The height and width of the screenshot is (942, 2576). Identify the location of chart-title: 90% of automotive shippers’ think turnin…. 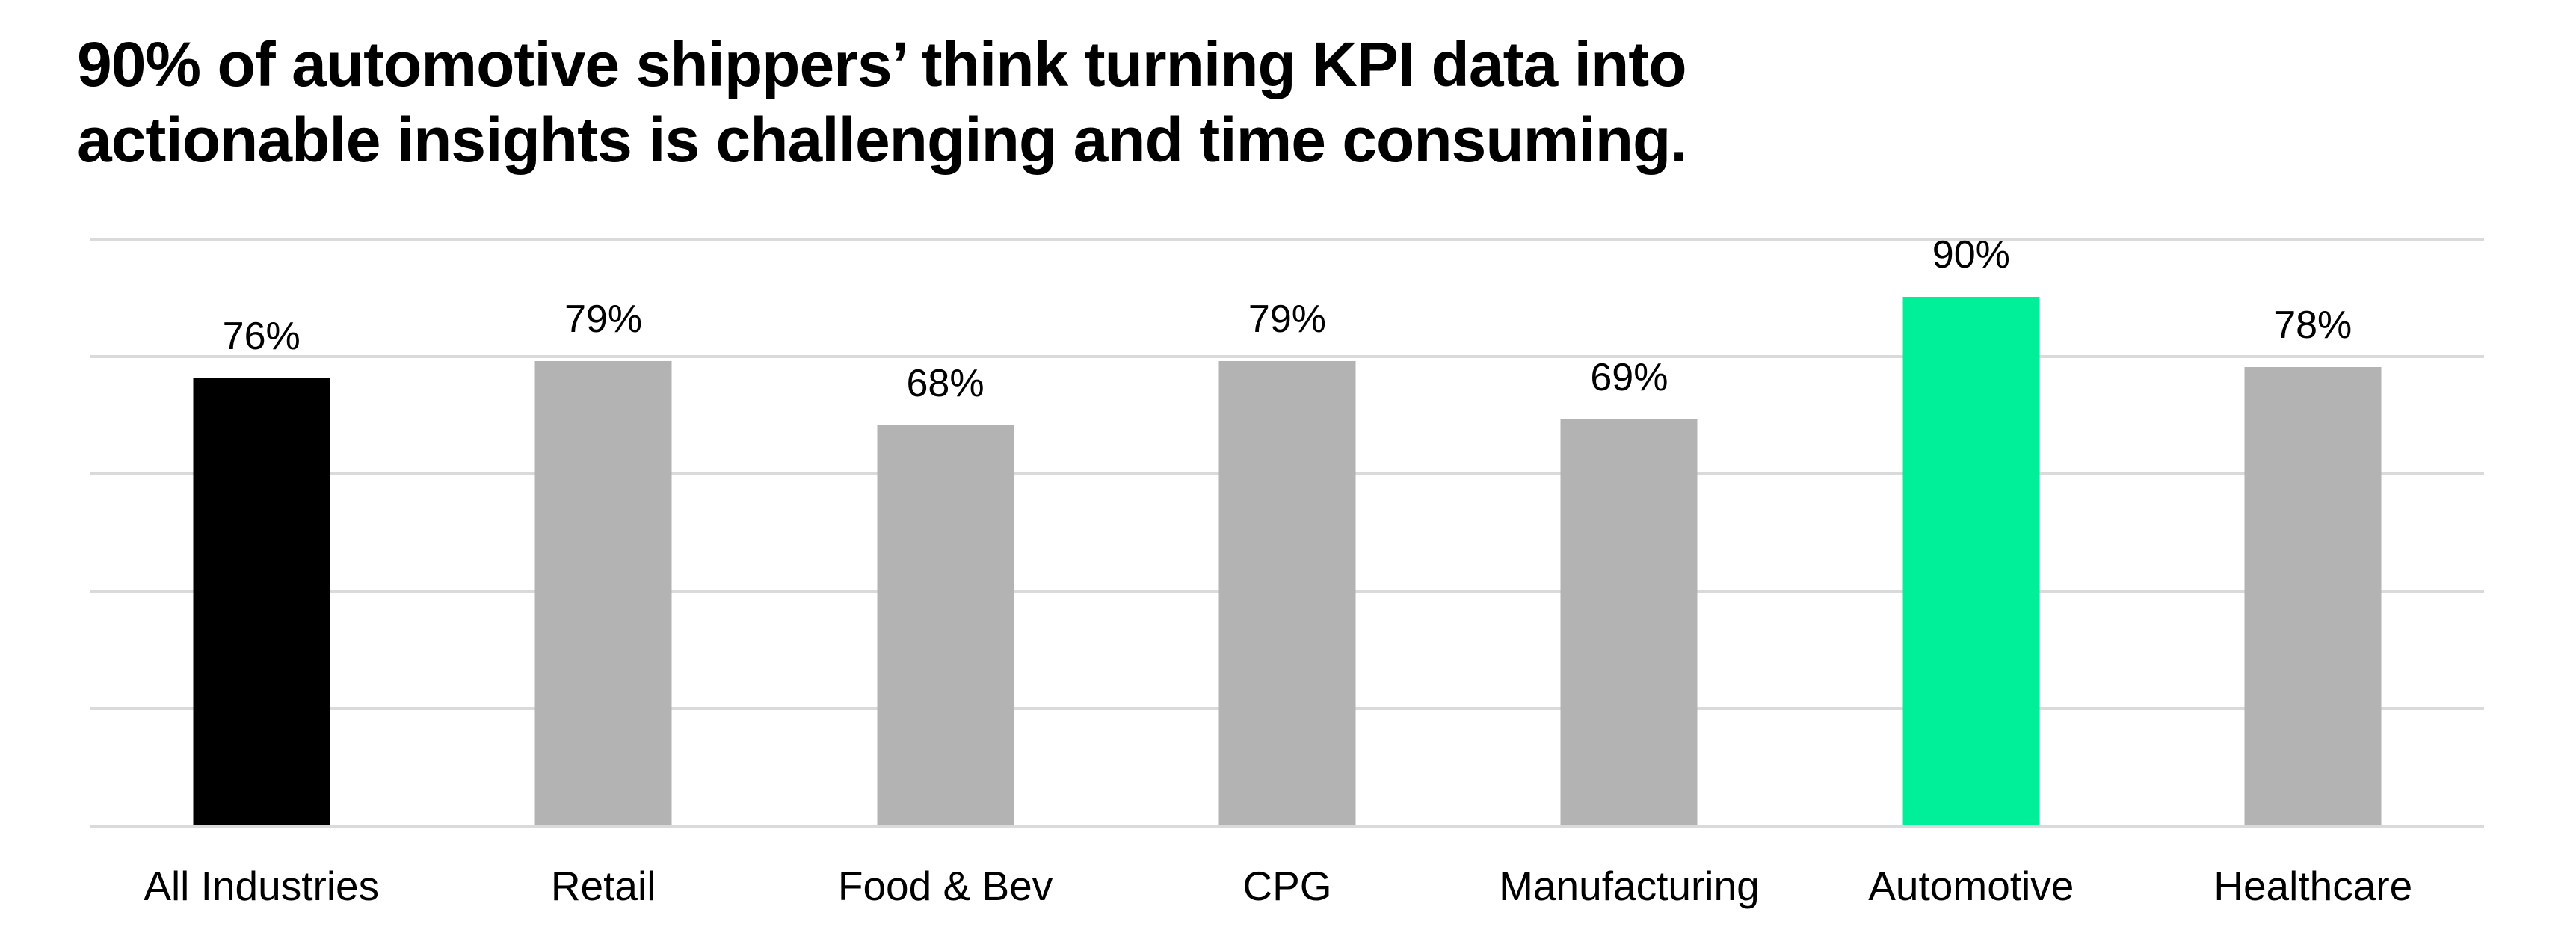
(882, 102).